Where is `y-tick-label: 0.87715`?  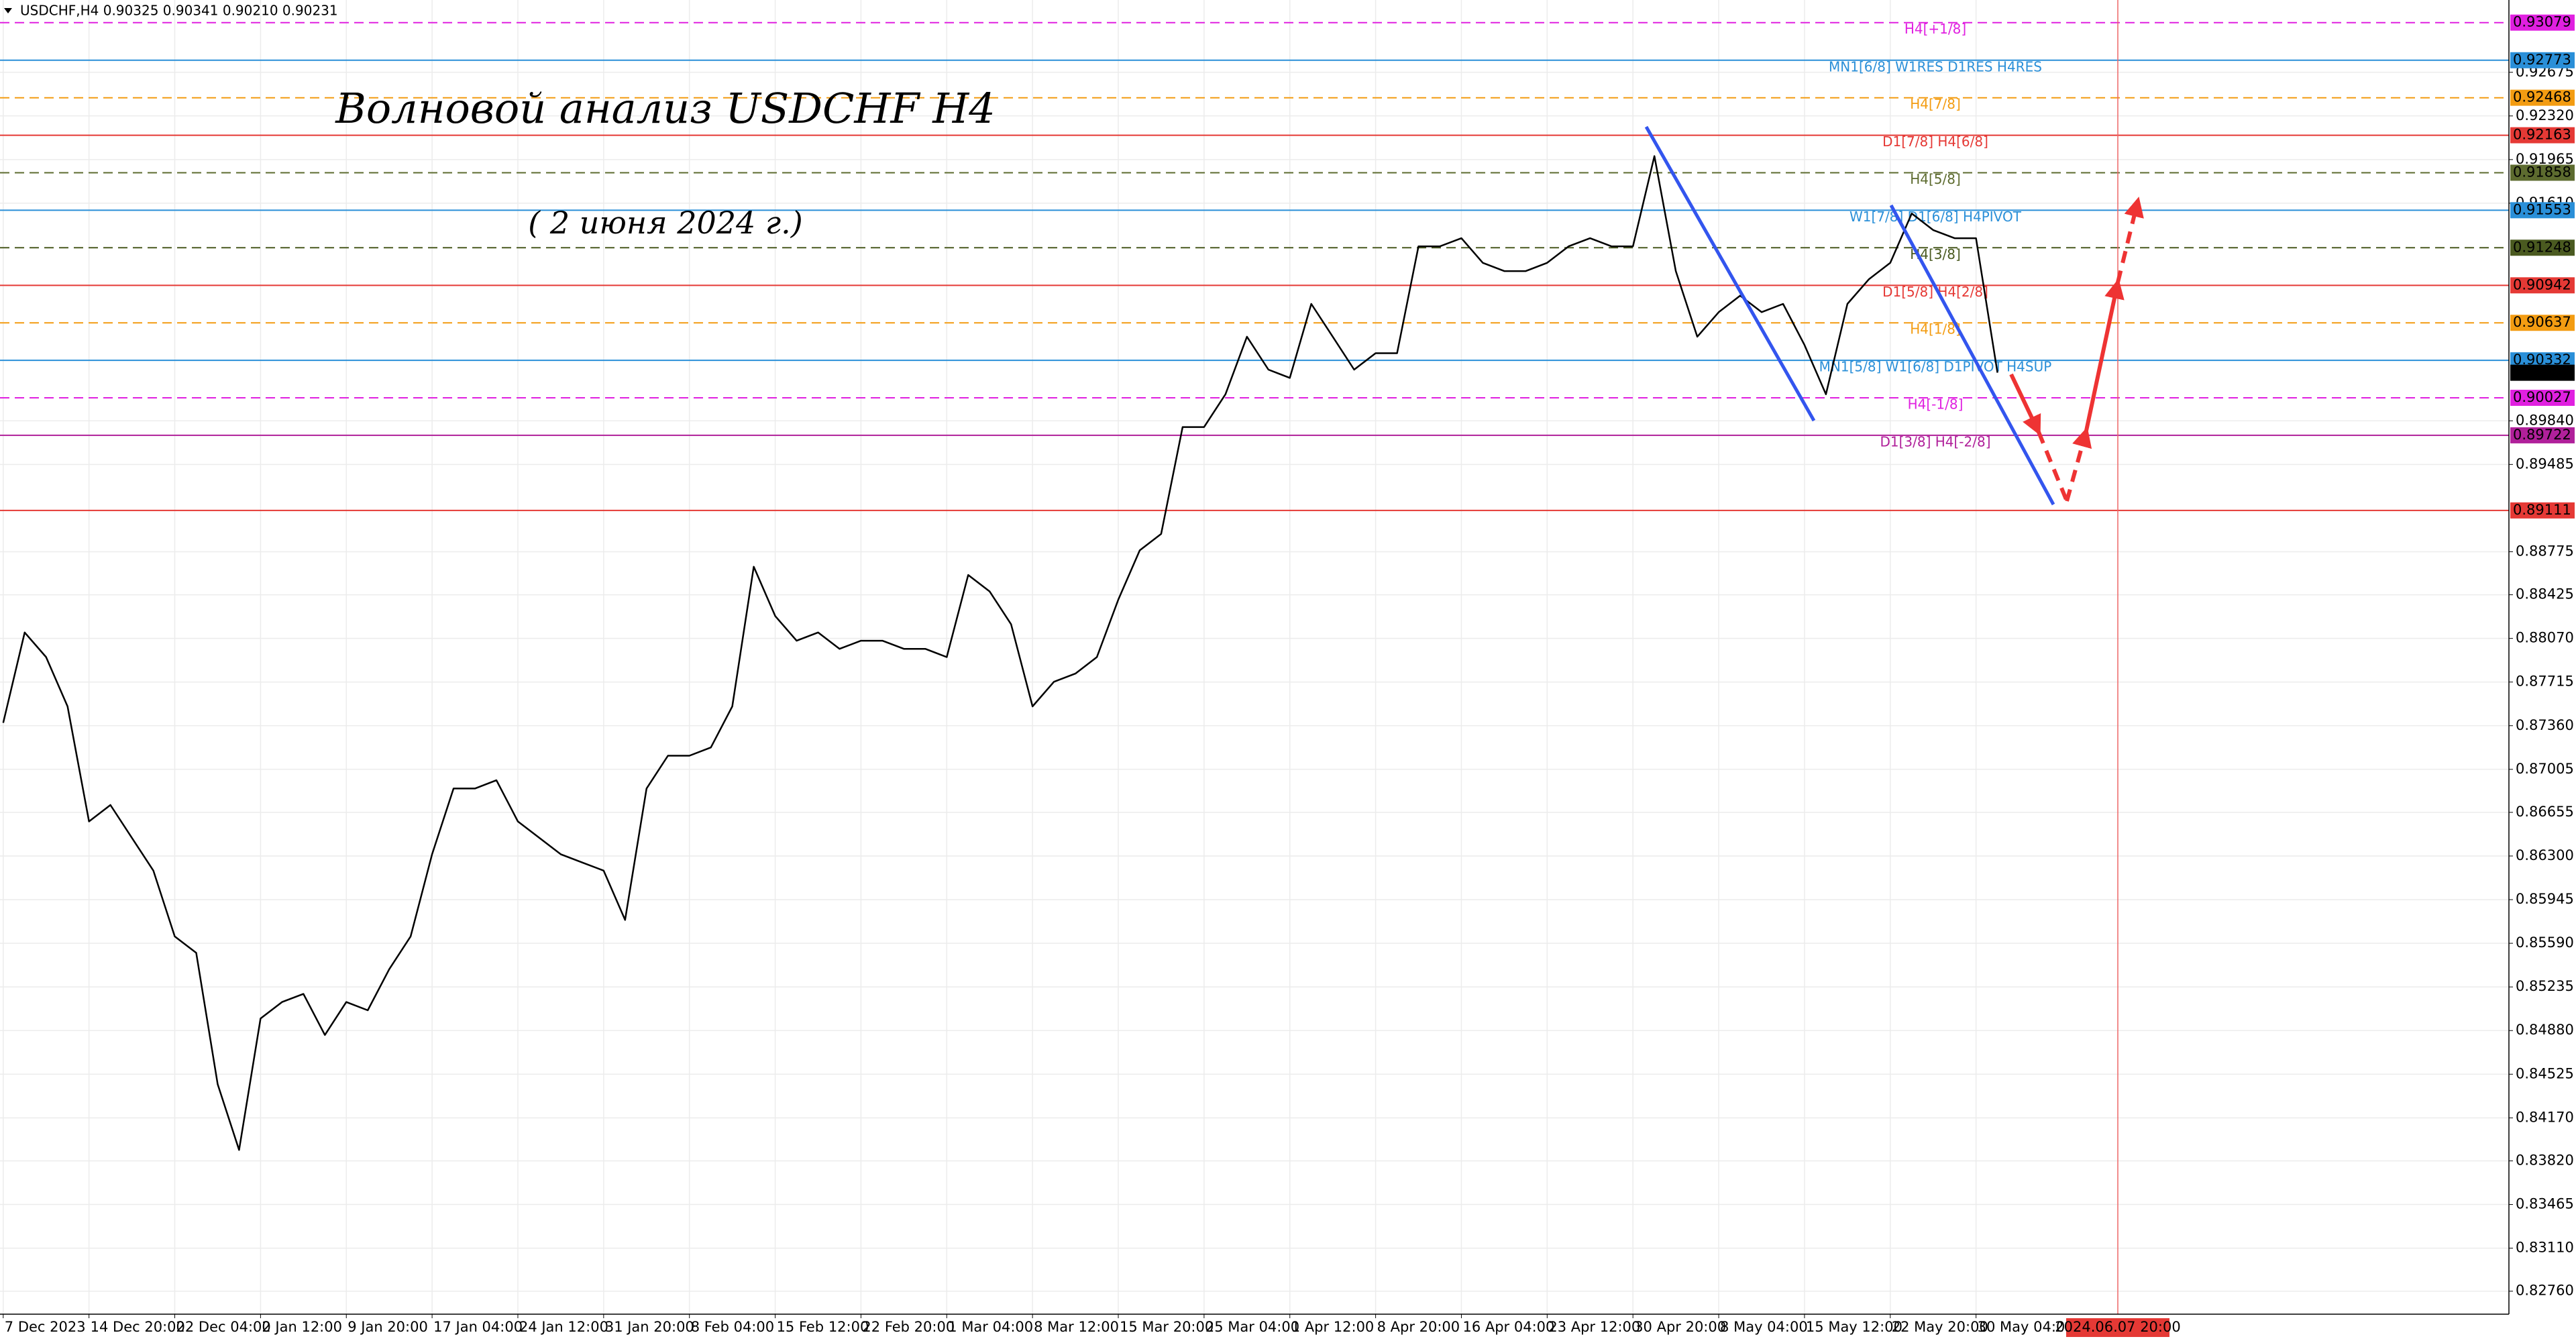 y-tick-label: 0.87715 is located at coordinates (2545, 682).